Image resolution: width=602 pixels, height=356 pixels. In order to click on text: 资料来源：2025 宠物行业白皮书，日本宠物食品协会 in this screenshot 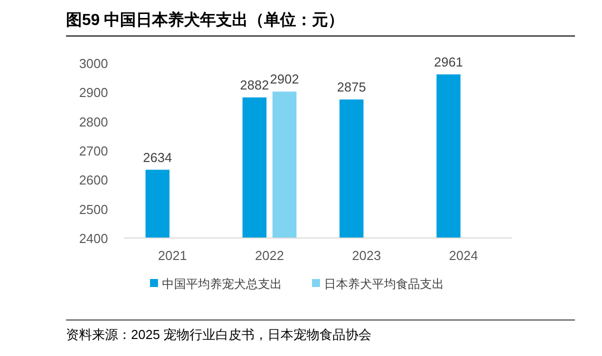, I will do `click(219, 334)`.